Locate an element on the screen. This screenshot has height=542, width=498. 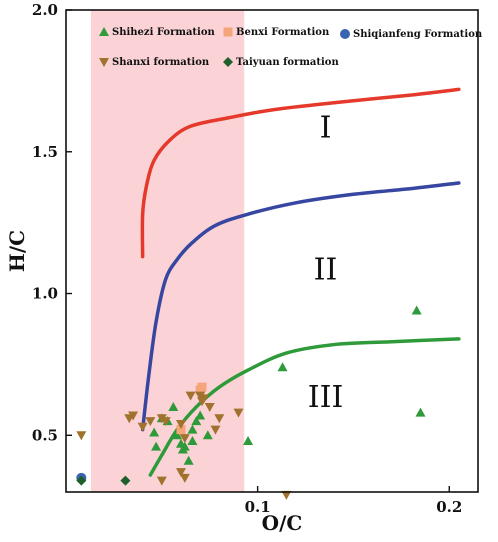
legend-label-benxi-formation: Benxi Formation is located at coordinates (283, 32).